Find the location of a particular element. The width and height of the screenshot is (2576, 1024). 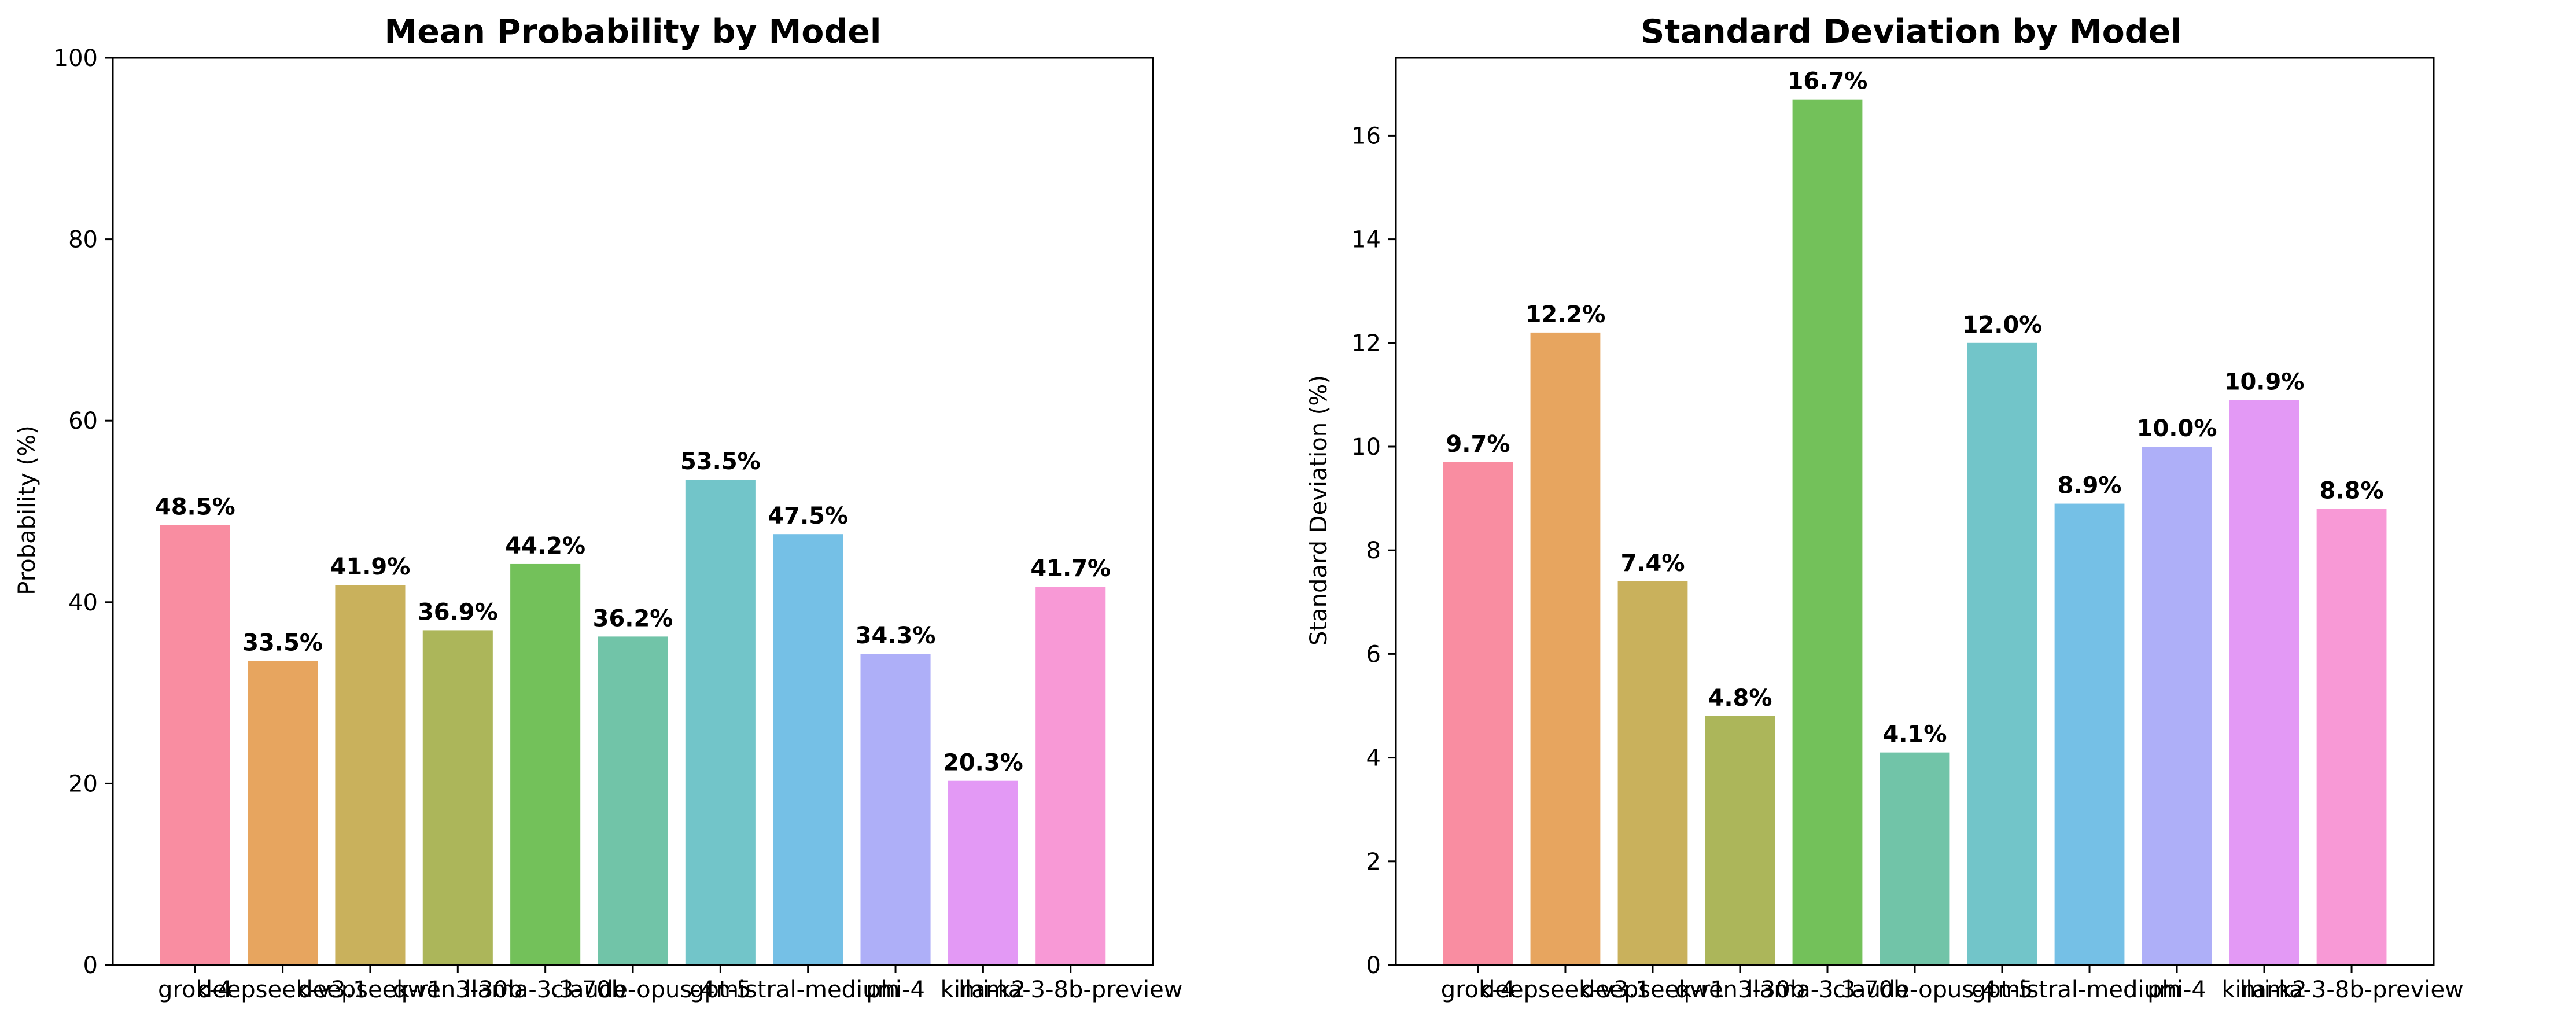

y-tick-label-2: 4 is located at coordinates (1373, 758).